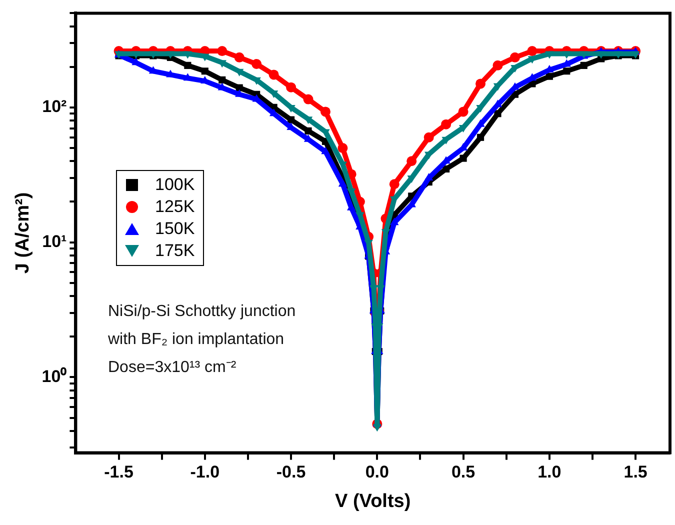  I want to click on y-tick-label: 10¹, so click(55, 242).